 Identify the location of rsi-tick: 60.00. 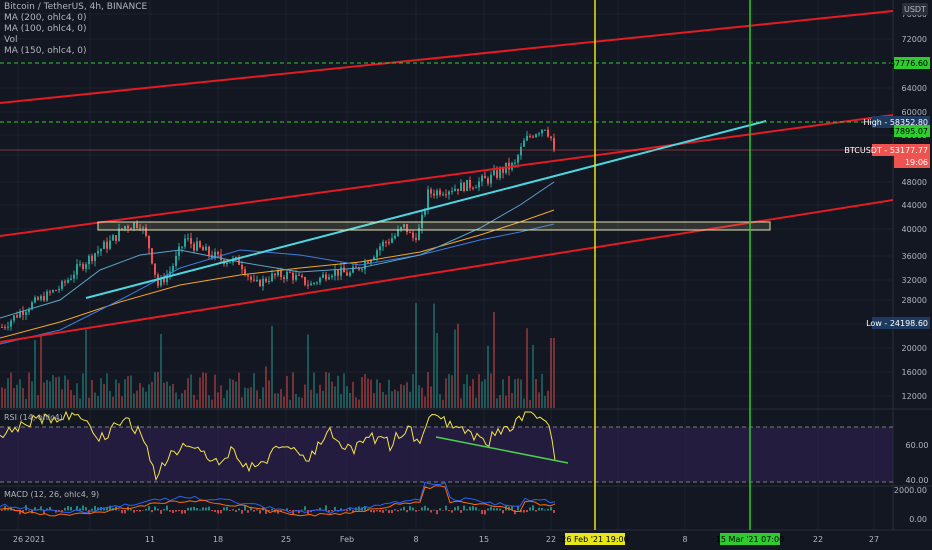
(917, 445).